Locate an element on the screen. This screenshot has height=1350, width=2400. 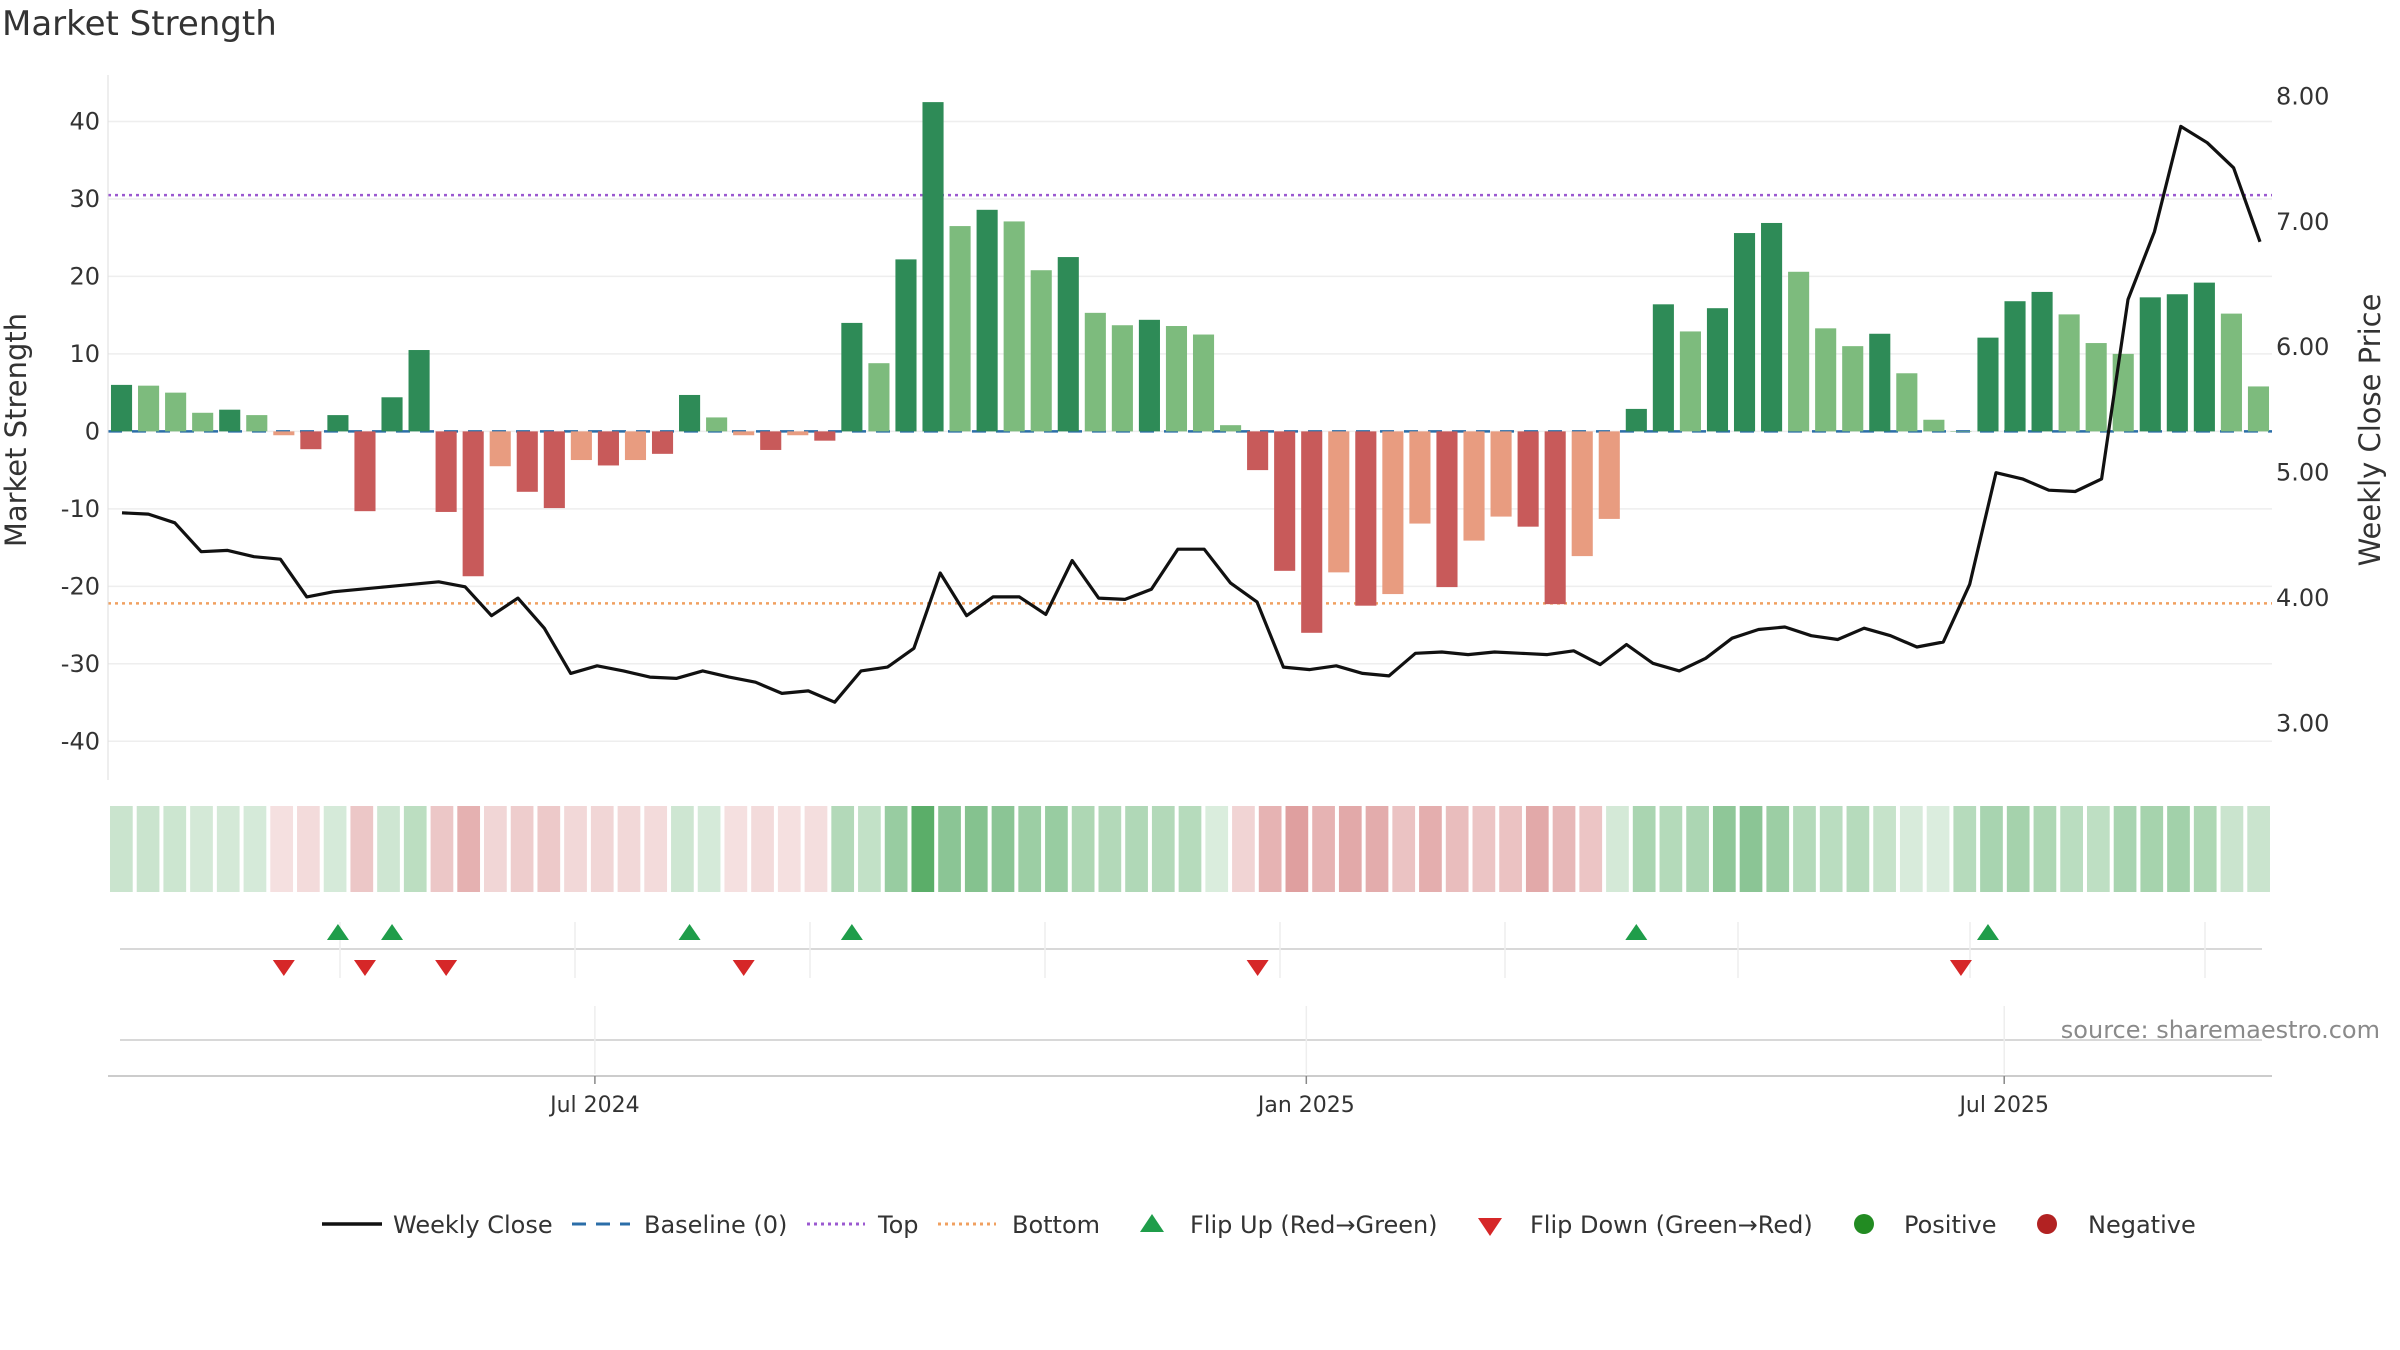
source-note: source: sharemaestro.com is located at coordinates (2220, 1030).